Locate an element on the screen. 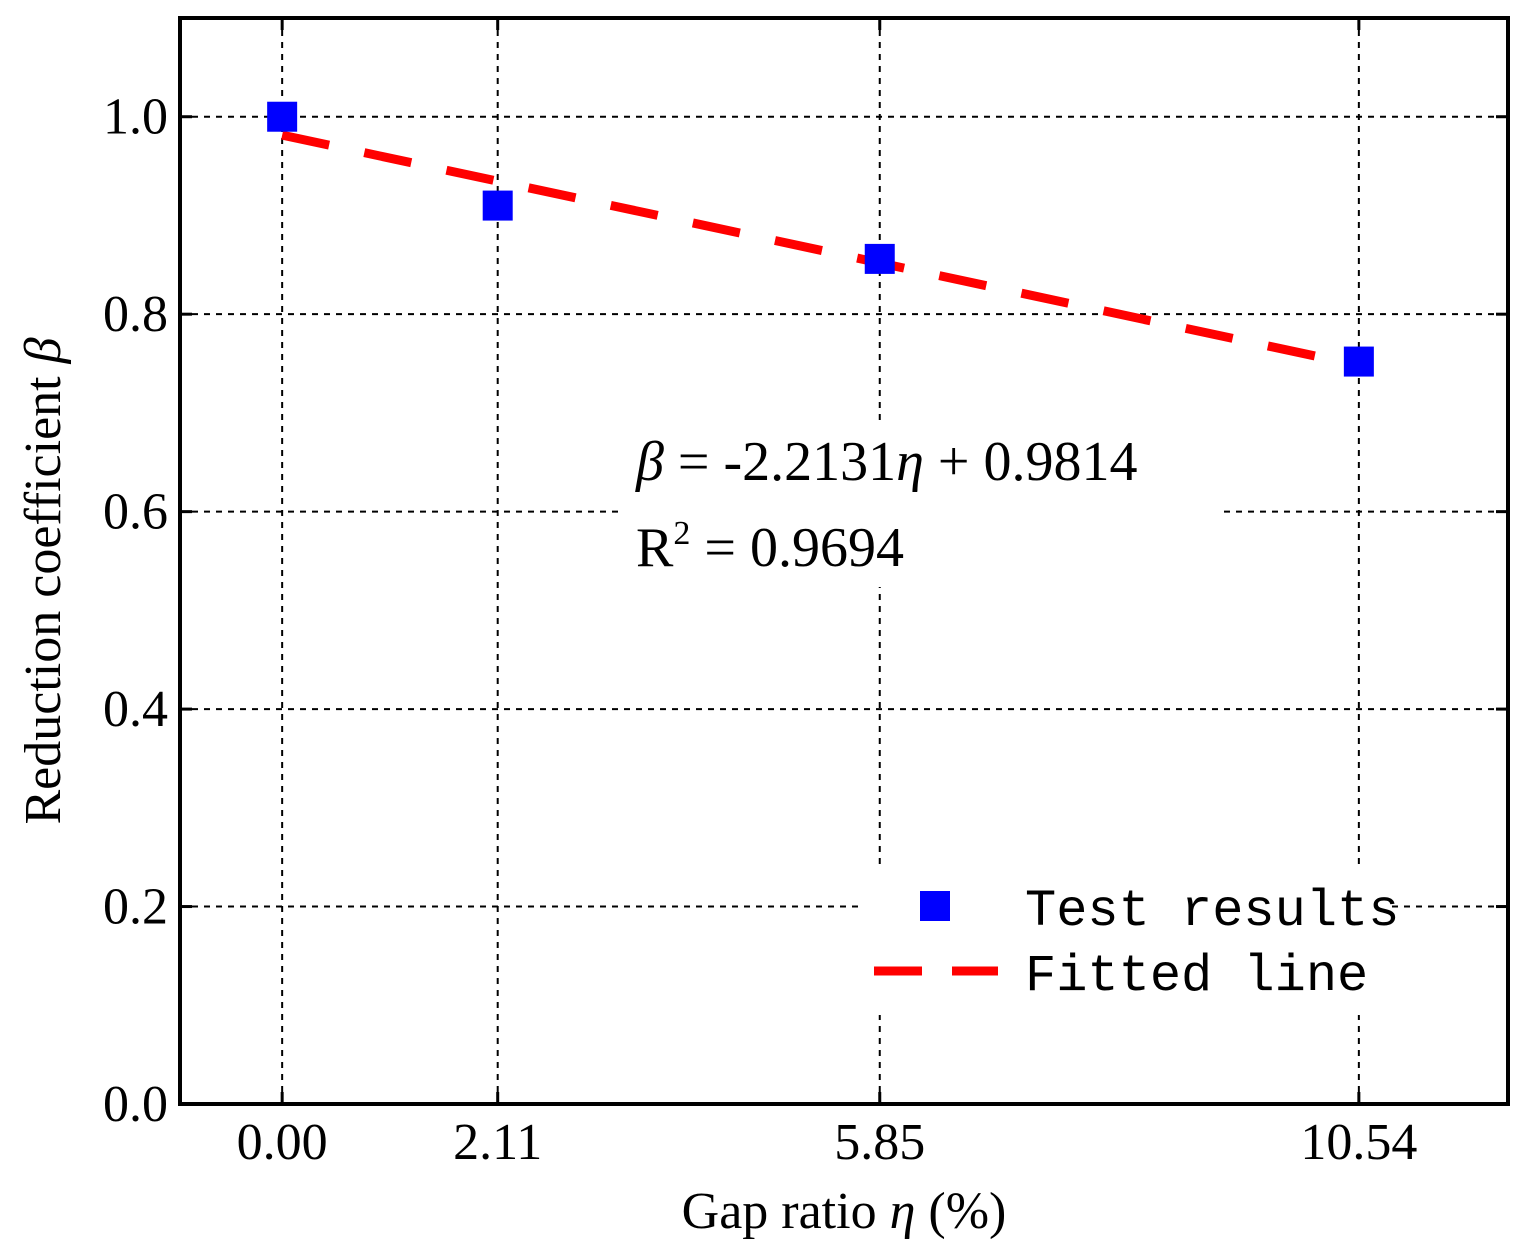  y-tick-label: 0.8 is located at coordinates (135, 314).